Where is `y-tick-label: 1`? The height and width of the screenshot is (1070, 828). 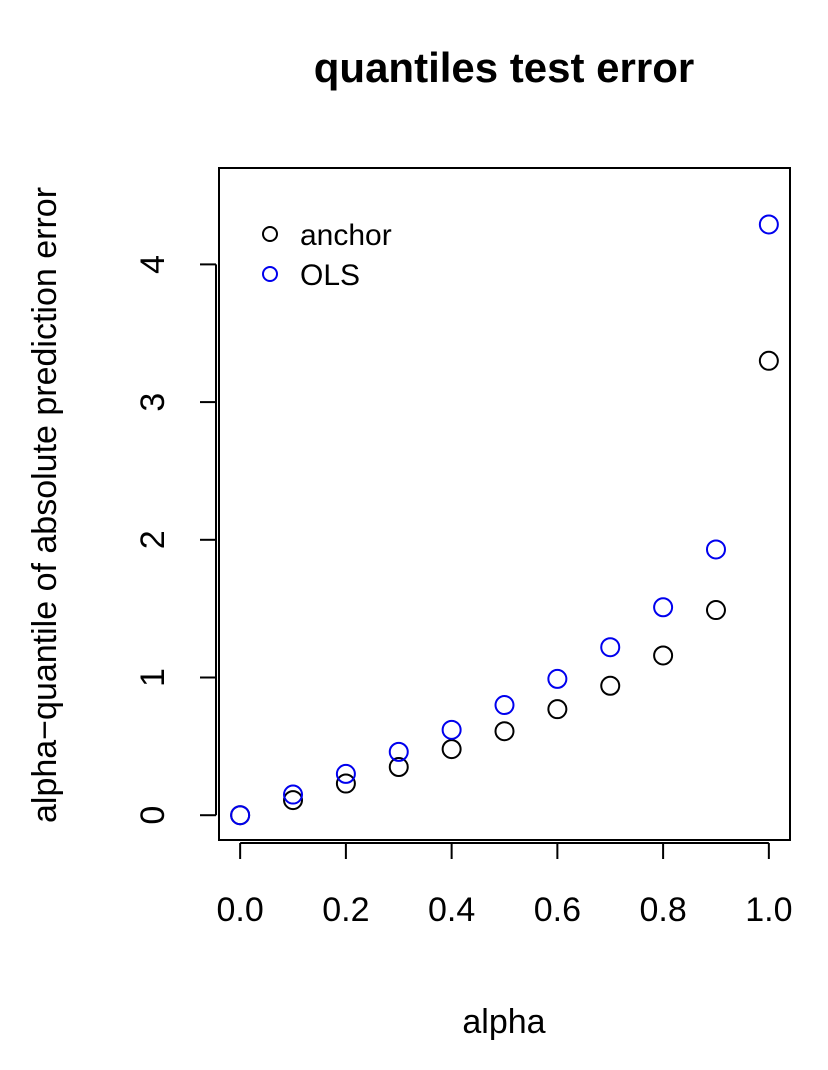
y-tick-label: 1 is located at coordinates (153, 677).